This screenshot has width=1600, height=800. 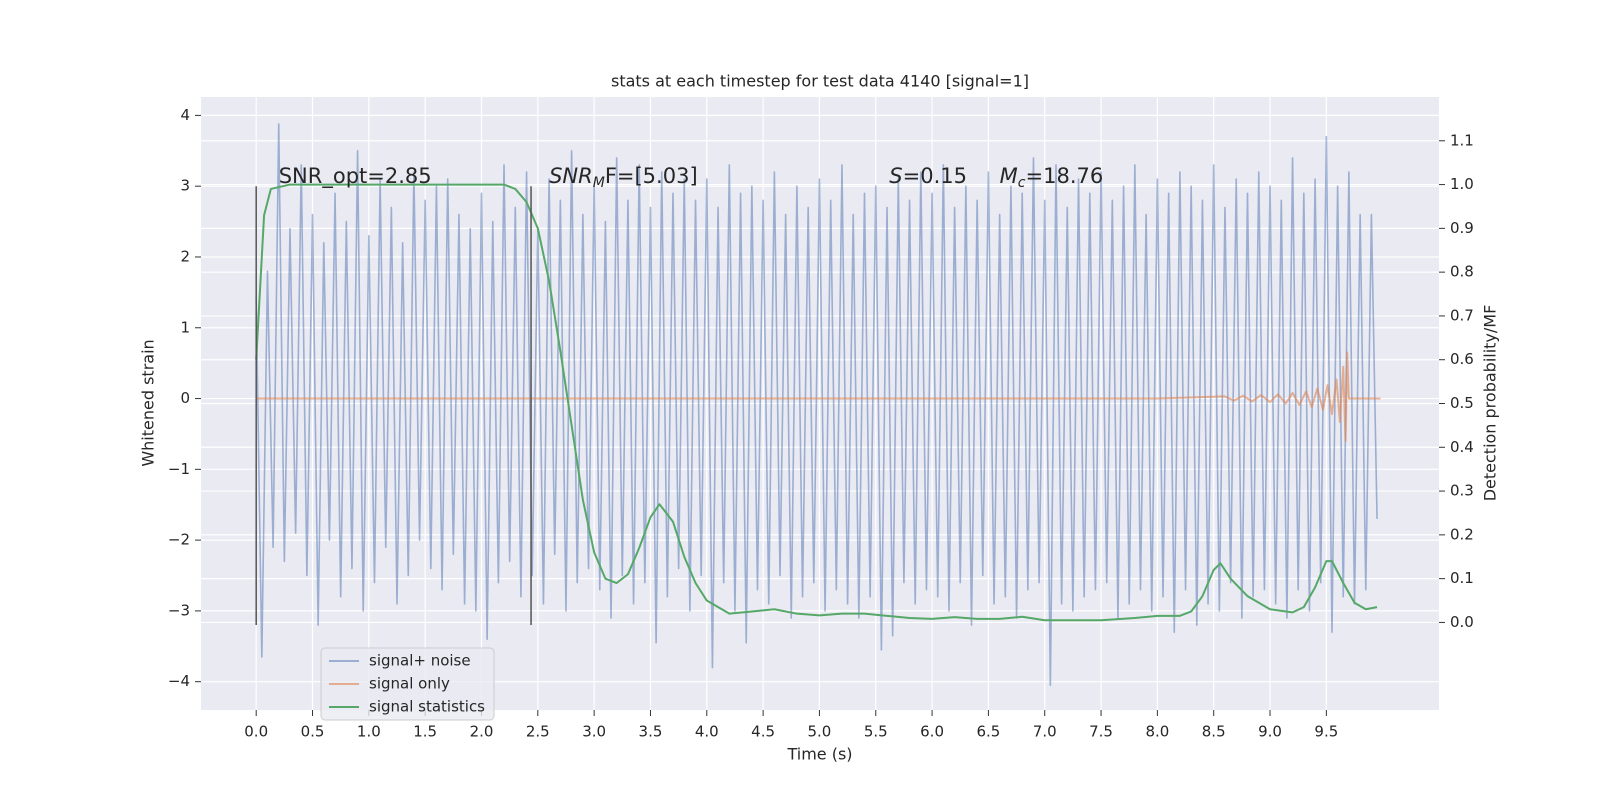 What do you see at coordinates (1462, 184) in the screenshot?
I see `y2-tick-label: 1.0` at bounding box center [1462, 184].